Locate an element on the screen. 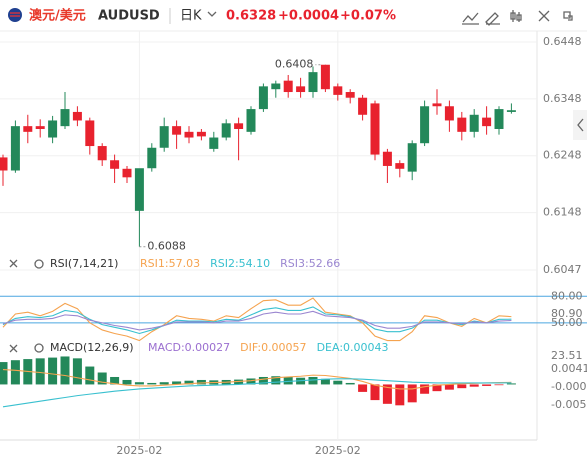 The image size is (587, 462). macd-header: MACD(12,26,9) is located at coordinates (71, 347).